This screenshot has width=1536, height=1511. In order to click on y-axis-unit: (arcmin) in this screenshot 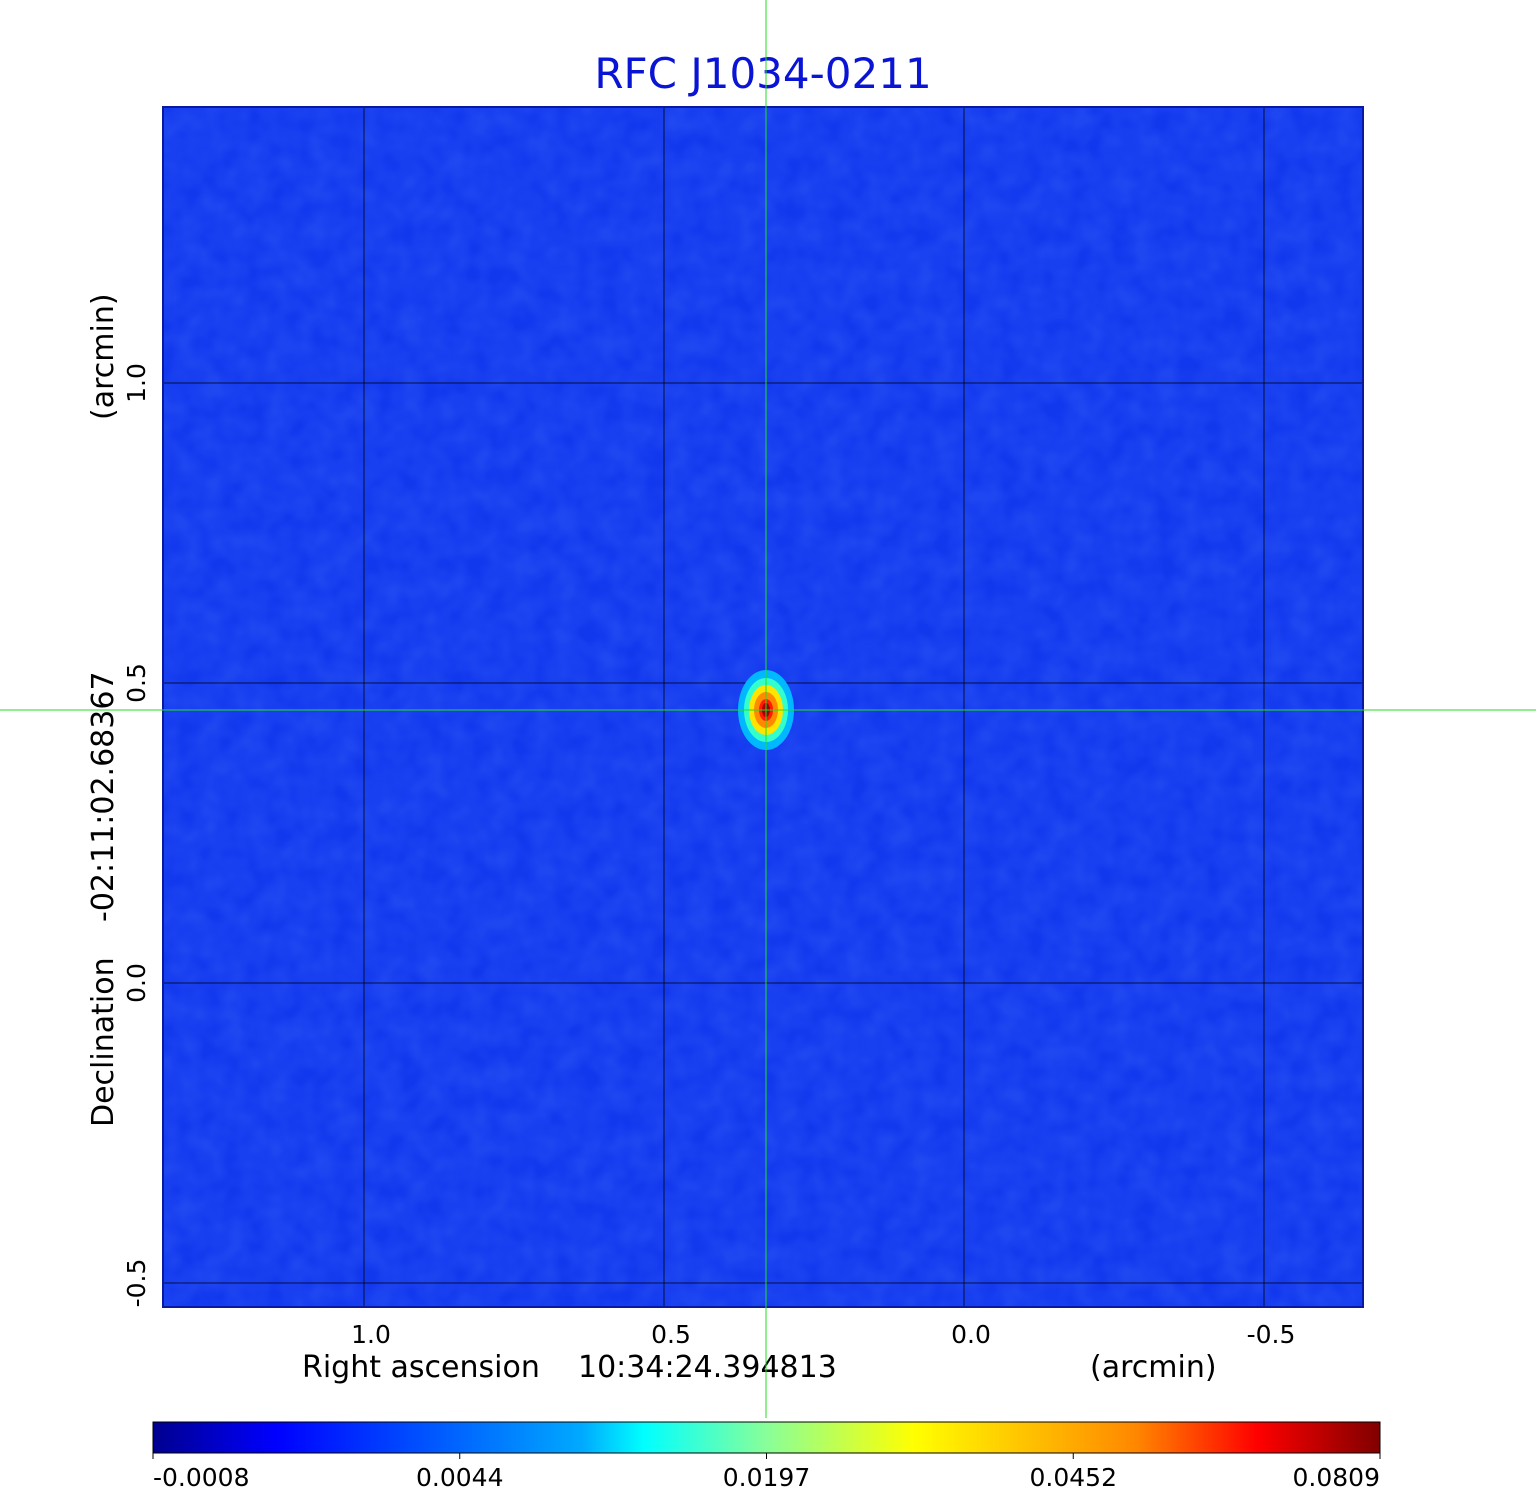, I will do `click(103, 356)`.